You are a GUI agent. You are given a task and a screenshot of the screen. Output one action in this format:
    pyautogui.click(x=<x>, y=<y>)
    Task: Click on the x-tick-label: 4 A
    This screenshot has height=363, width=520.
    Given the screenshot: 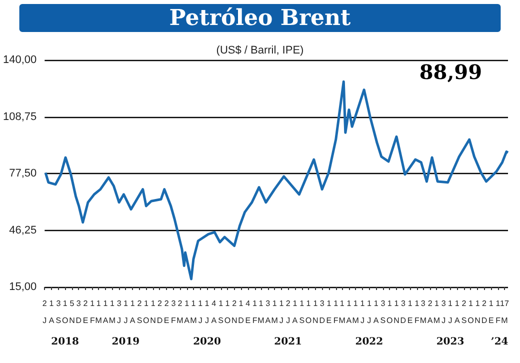 What is the action you would take?
    pyautogui.click(x=214, y=312)
    